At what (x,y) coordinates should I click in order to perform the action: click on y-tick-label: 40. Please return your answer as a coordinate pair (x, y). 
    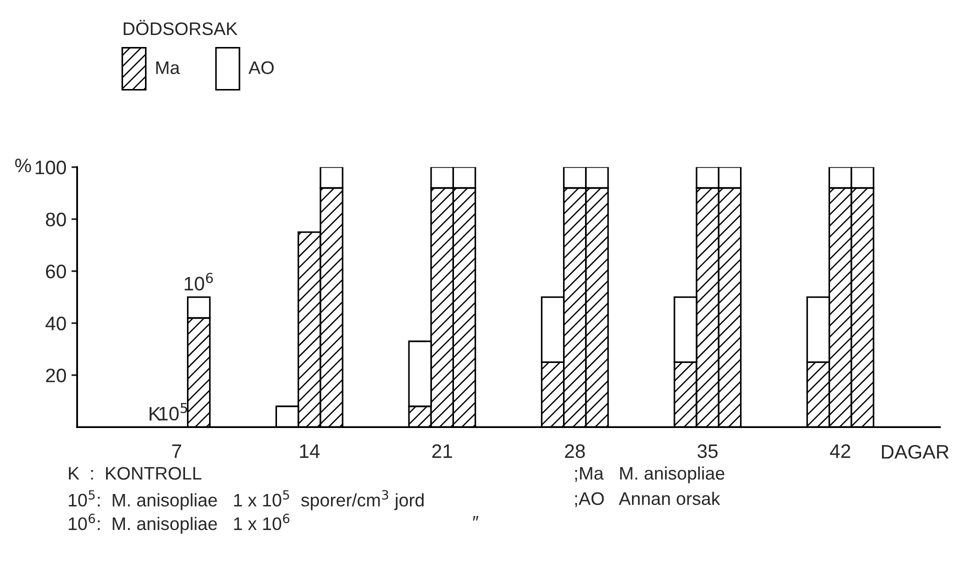
    Looking at the image, I should click on (56, 323).